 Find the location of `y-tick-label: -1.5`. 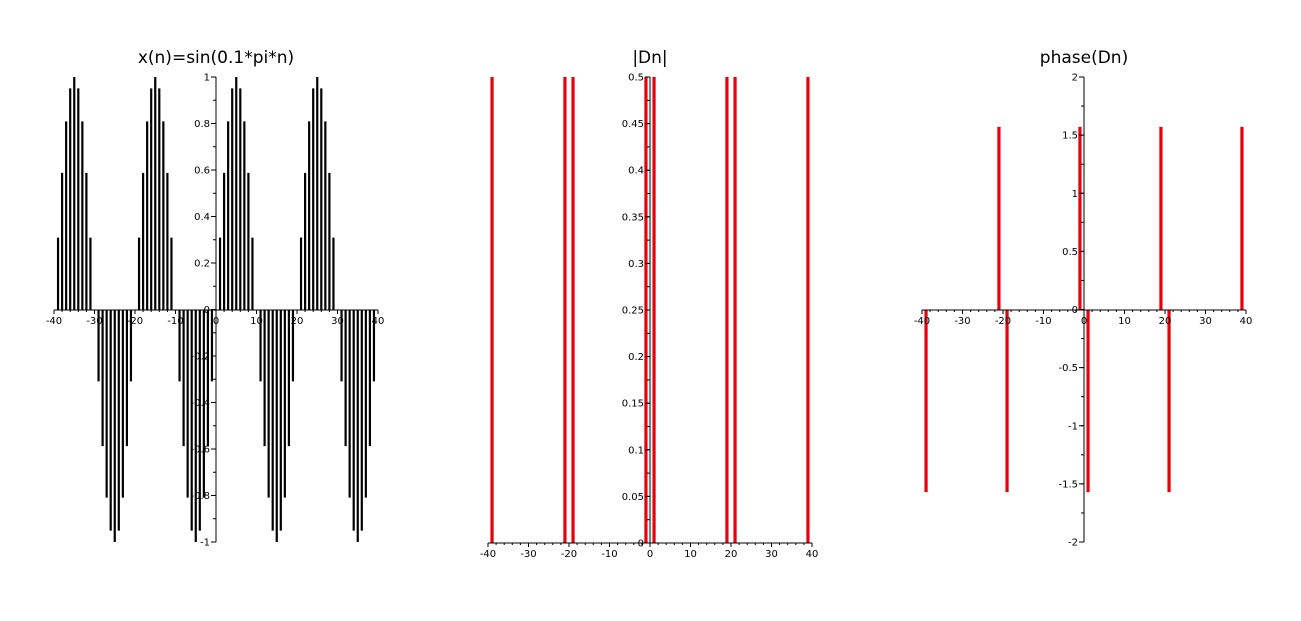

y-tick-label: -1.5 is located at coordinates (1068, 484).